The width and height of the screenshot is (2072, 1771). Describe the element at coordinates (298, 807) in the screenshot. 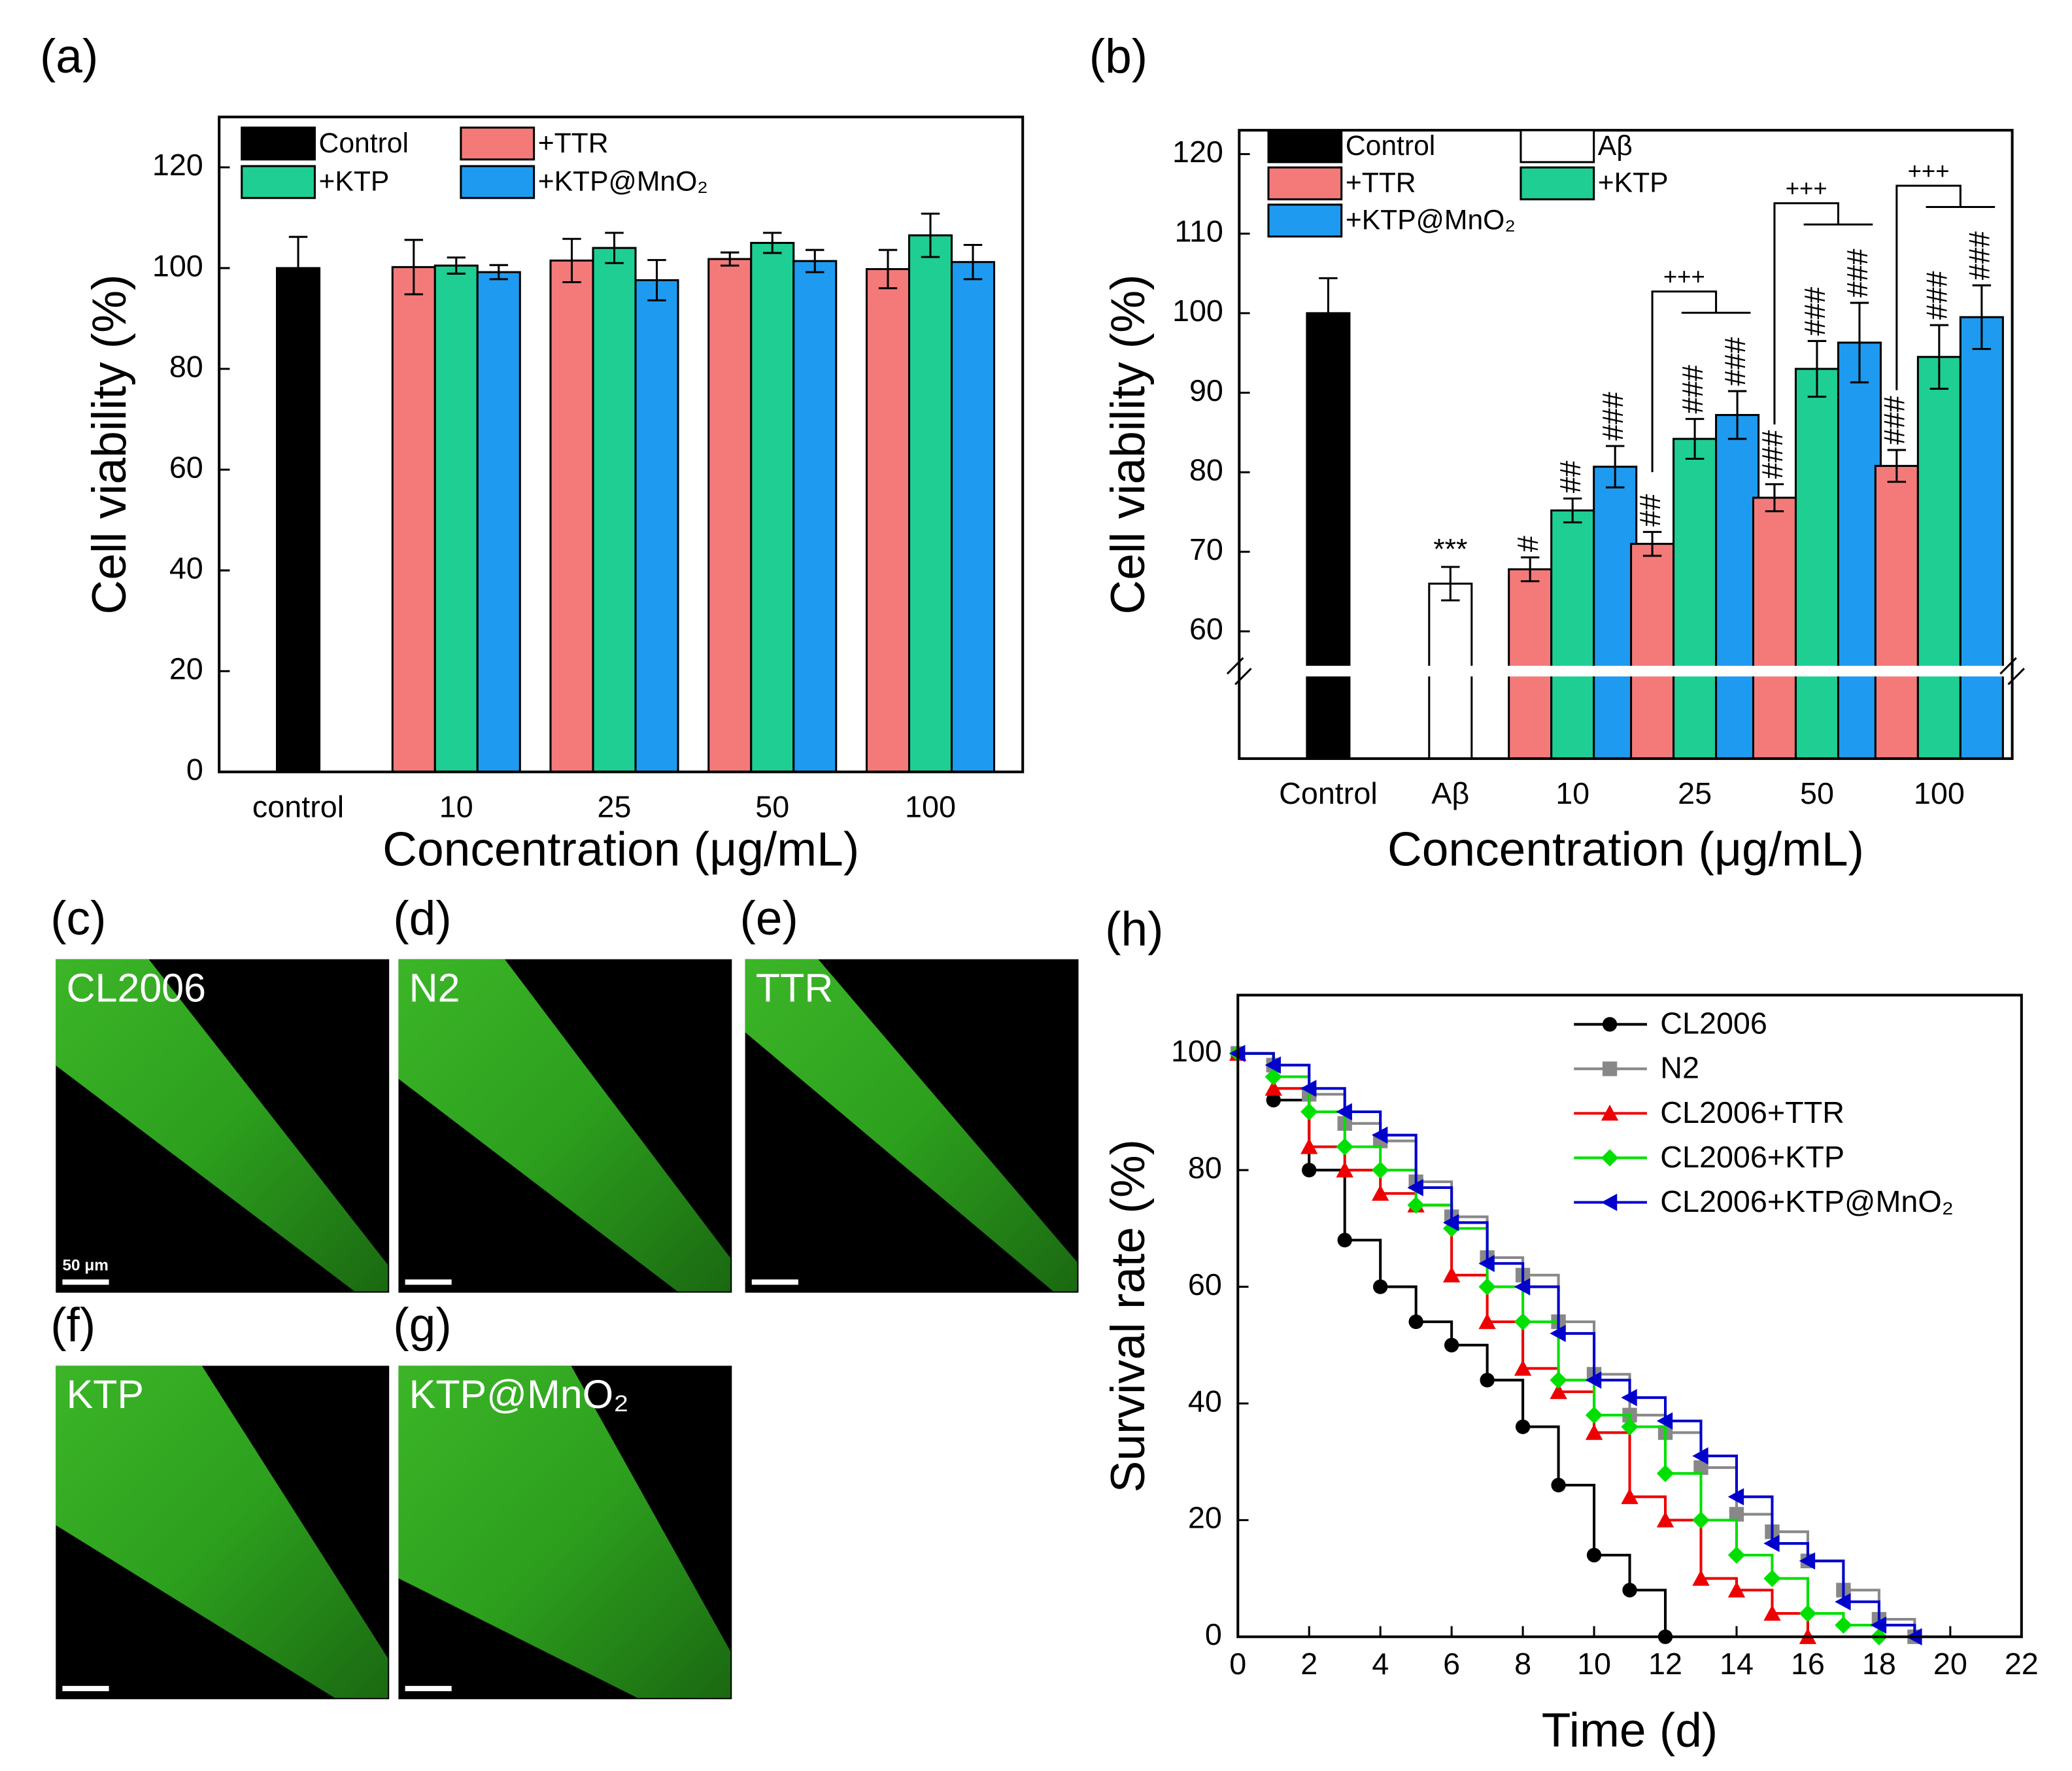

I see `x-tick-label: control` at that location.